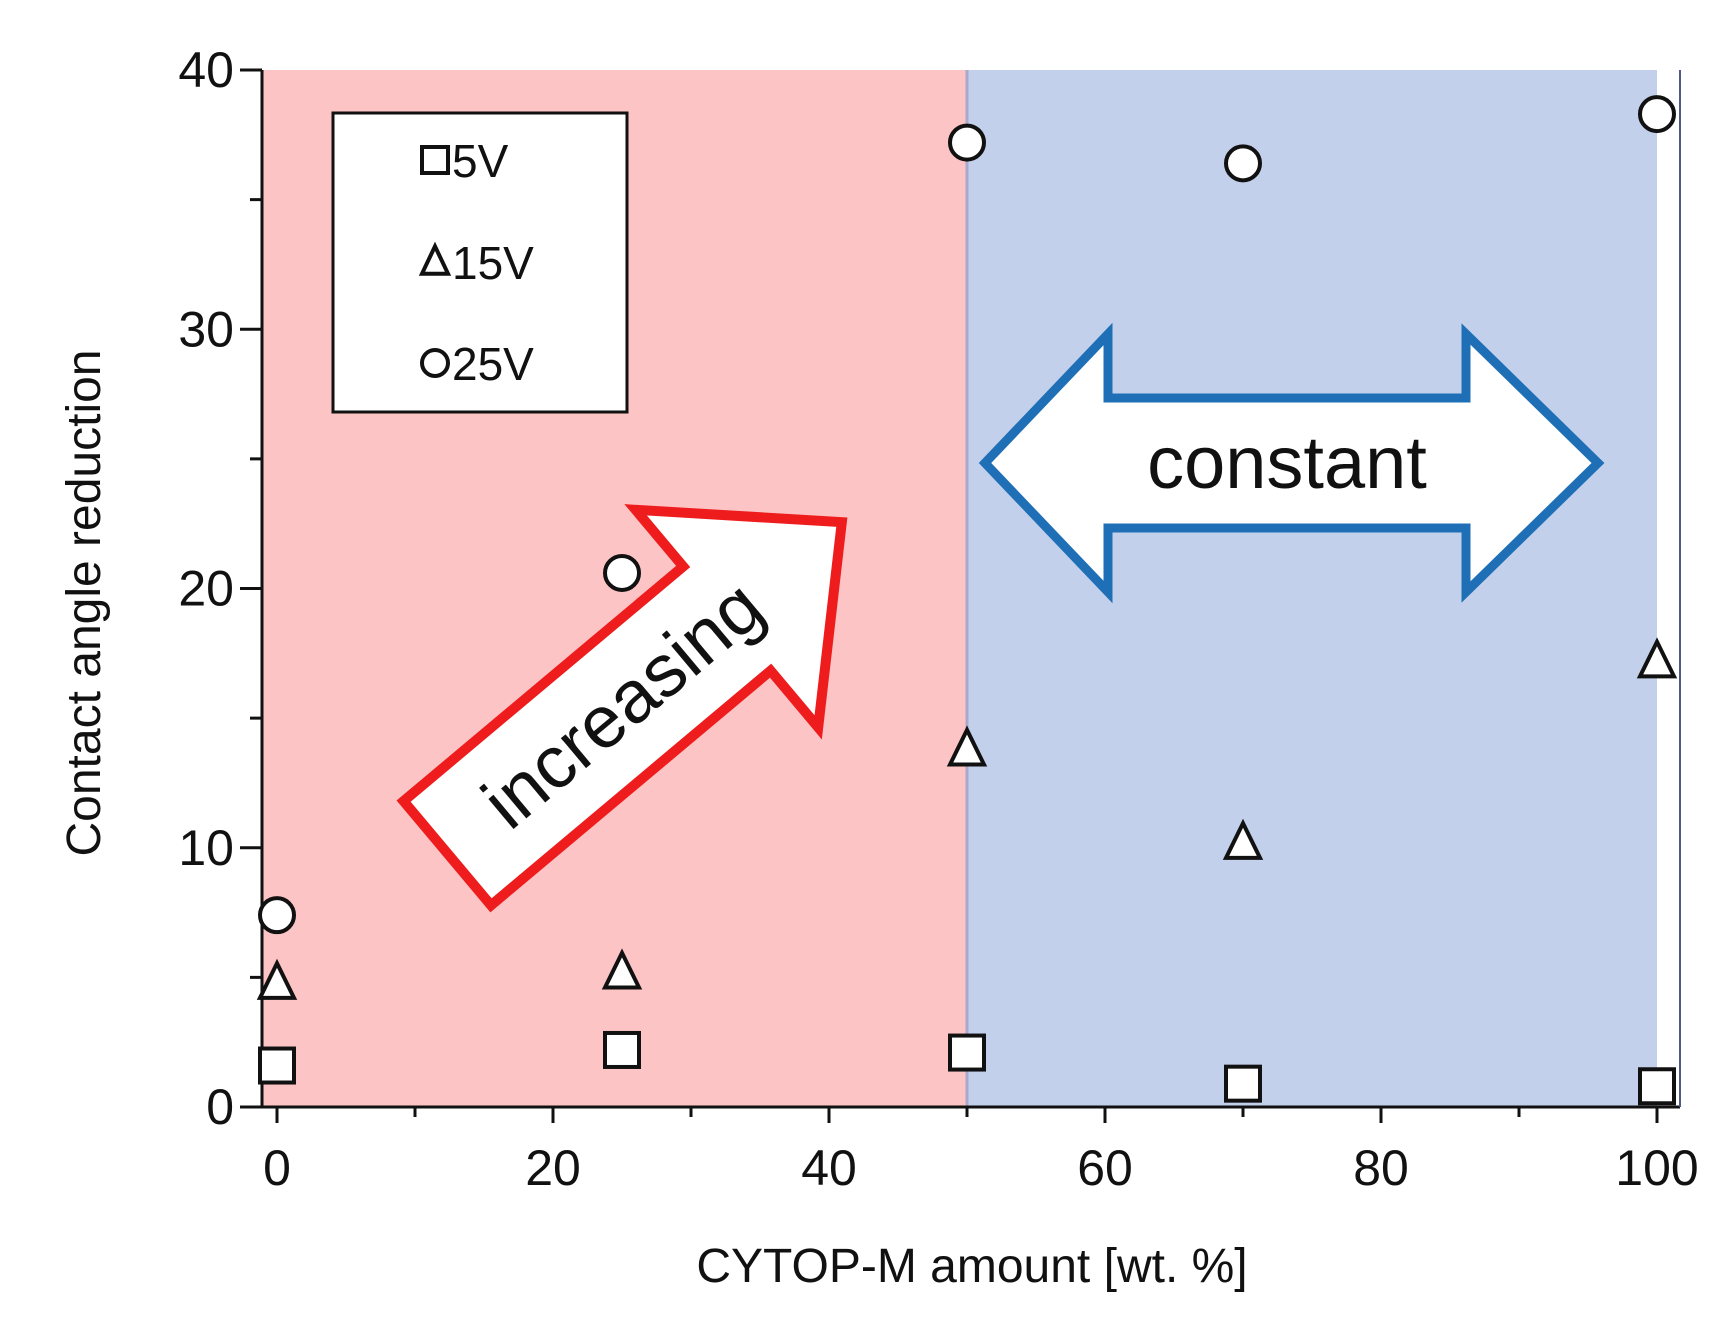 This screenshot has width=1735, height=1325. What do you see at coordinates (1381, 1168) in the screenshot?
I see `x-tick-label: 80` at bounding box center [1381, 1168].